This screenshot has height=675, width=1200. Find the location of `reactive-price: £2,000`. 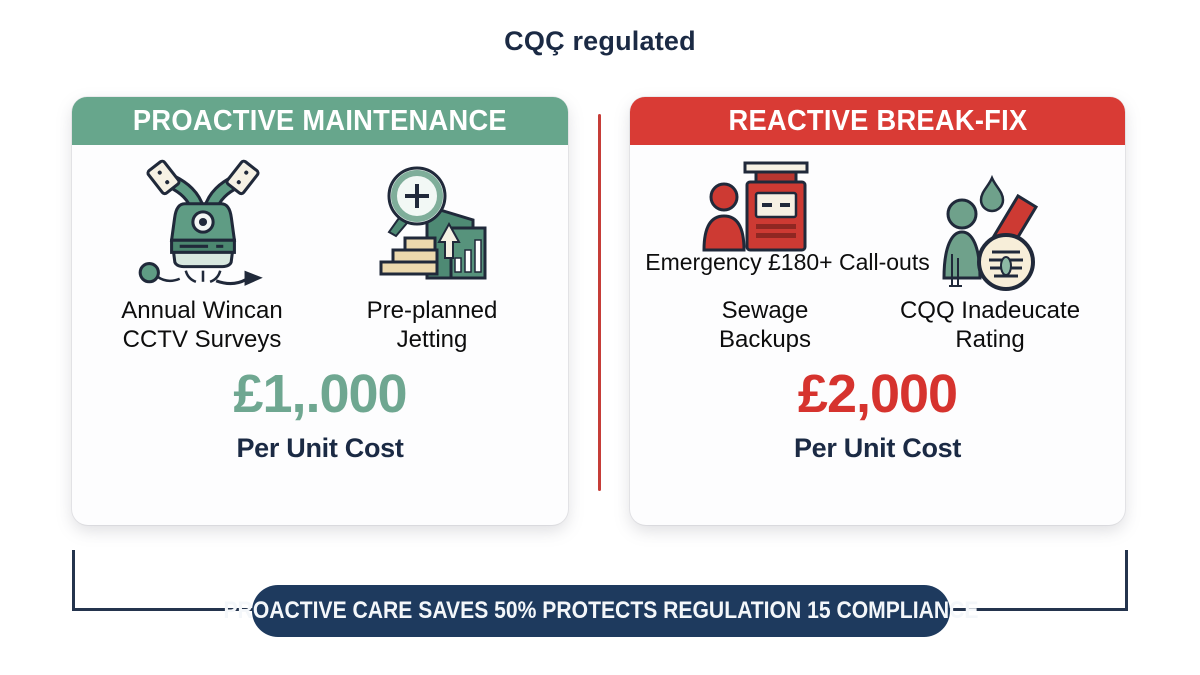

reactive-price: £2,000 is located at coordinates (877, 394).